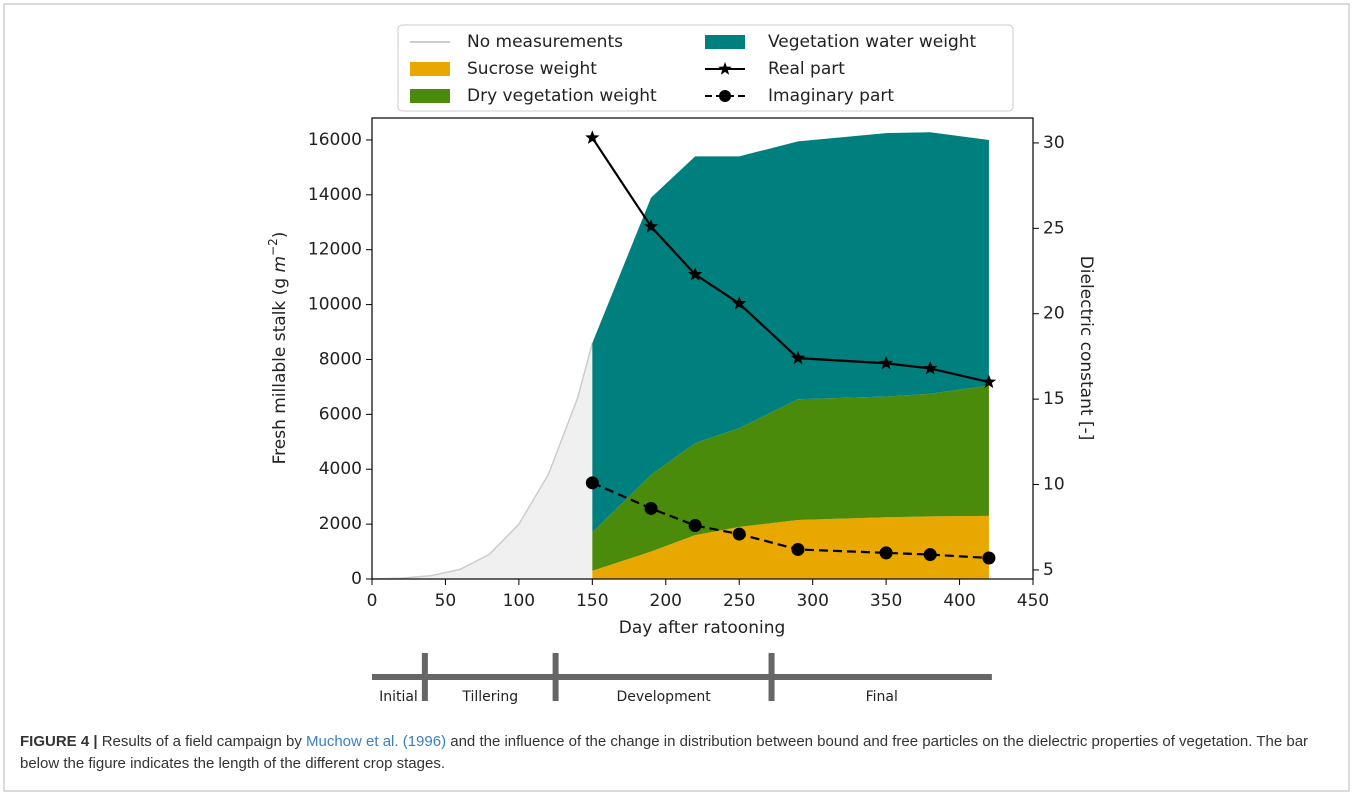  What do you see at coordinates (959, 601) in the screenshot?
I see `x-tick-label: 400` at bounding box center [959, 601].